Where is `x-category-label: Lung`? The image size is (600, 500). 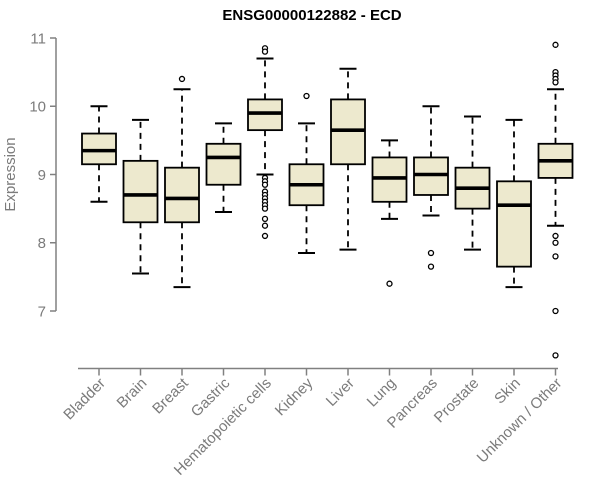 x-category-label: Lung is located at coordinates (382, 393).